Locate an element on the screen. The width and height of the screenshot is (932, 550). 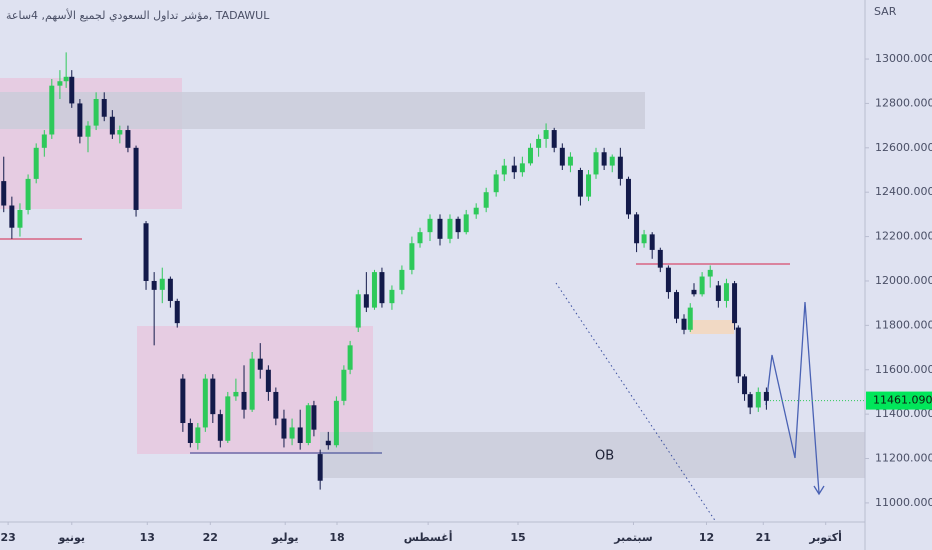
fvg-zone is located at coordinates (712, 327).